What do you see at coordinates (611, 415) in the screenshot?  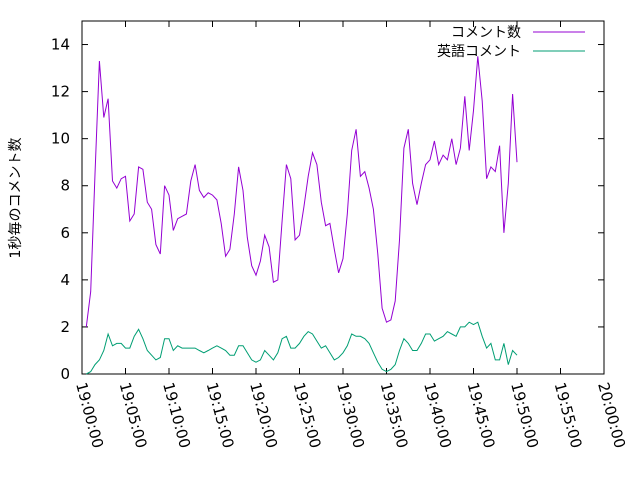 I see `x-tick-label: 20:00:00` at bounding box center [611, 415].